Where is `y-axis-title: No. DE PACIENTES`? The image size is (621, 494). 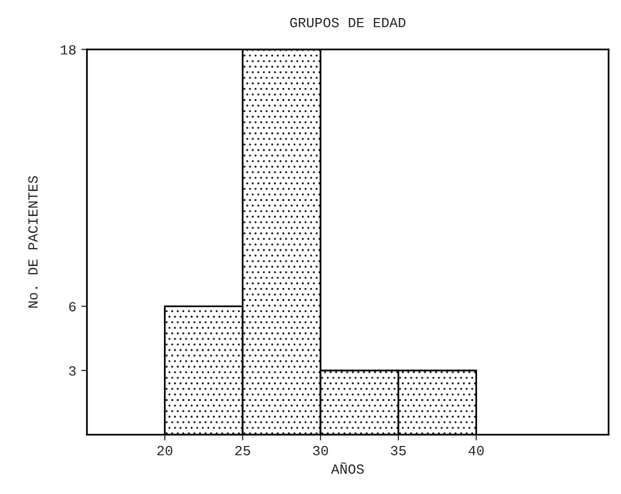 y-axis-title: No. DE PACIENTES is located at coordinates (33, 242).